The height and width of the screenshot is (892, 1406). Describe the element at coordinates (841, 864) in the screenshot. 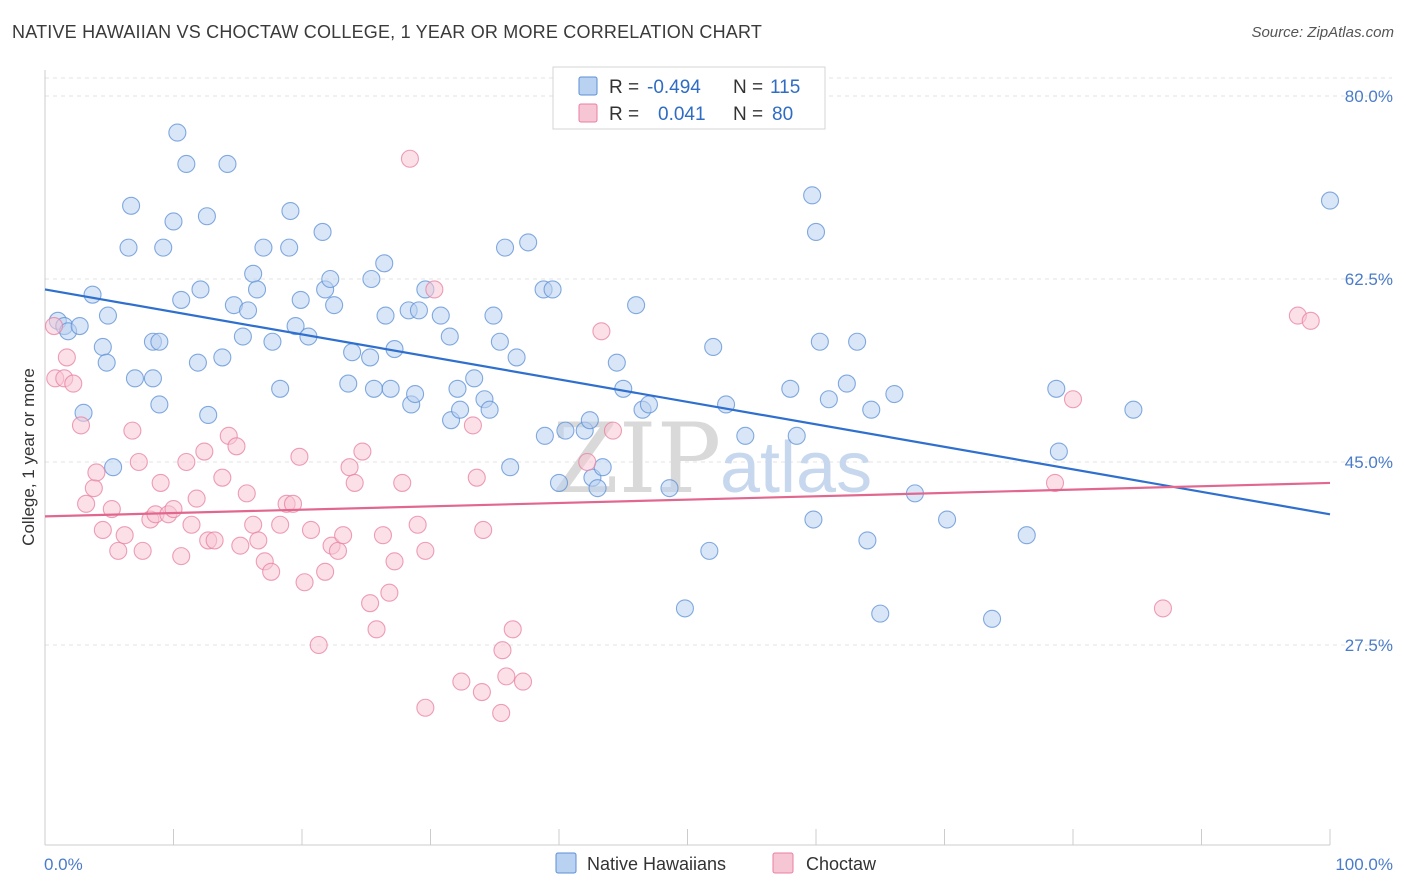

I see `legend-label-choctaw: Choctaw` at that location.